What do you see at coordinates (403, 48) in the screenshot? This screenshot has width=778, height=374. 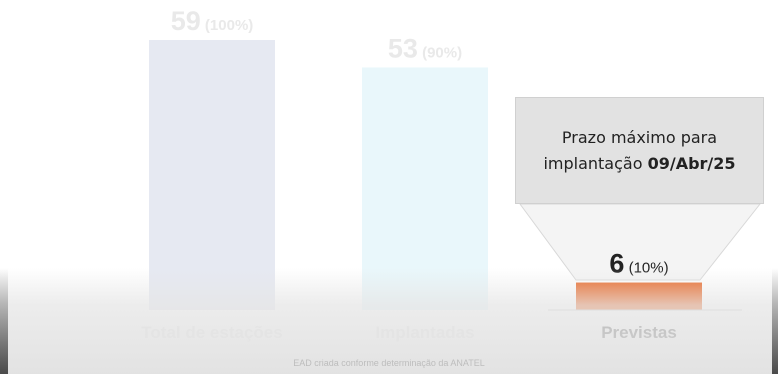 I see `value-number-1: 53` at bounding box center [403, 48].